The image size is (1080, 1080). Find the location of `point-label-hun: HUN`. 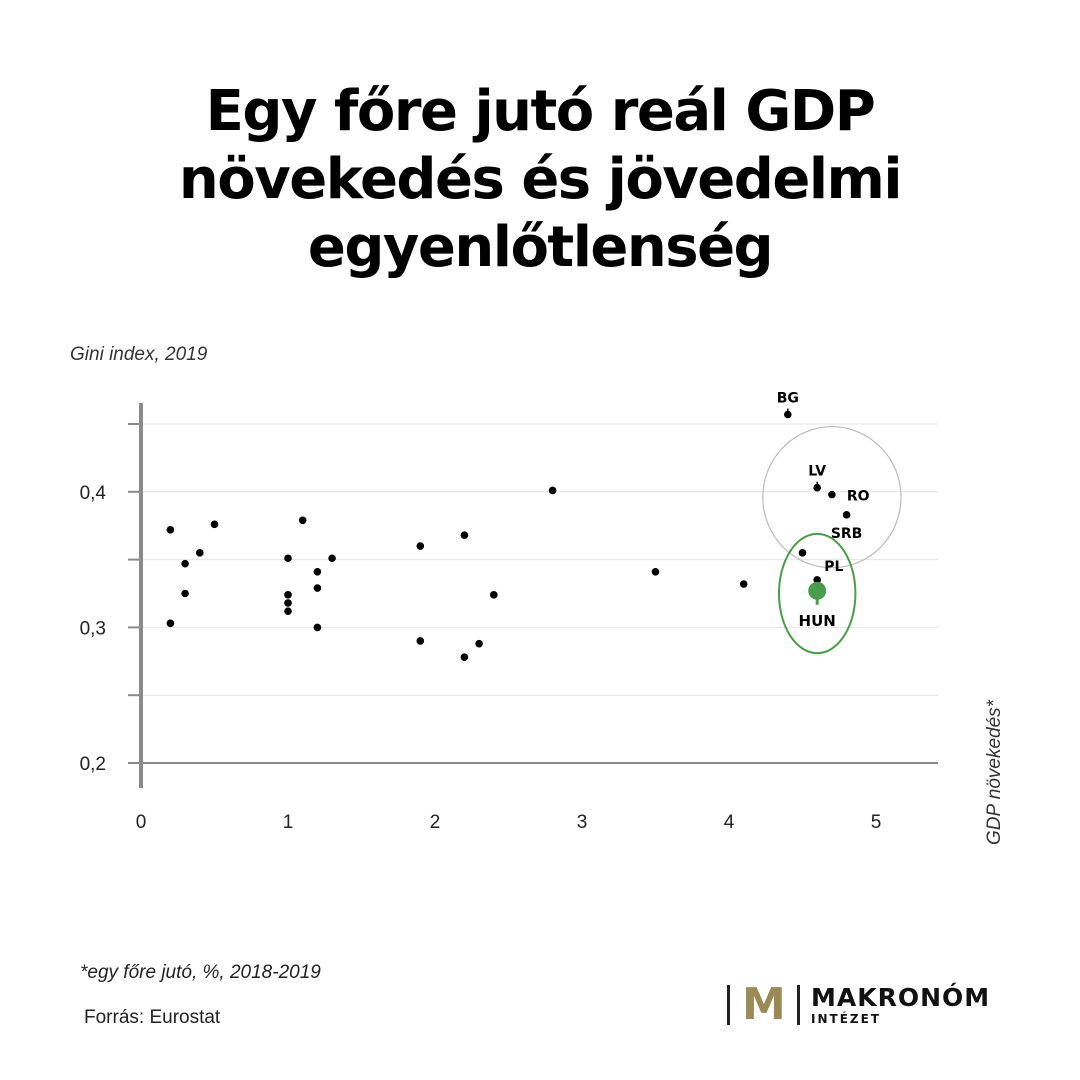

point-label-hun: HUN is located at coordinates (817, 621).